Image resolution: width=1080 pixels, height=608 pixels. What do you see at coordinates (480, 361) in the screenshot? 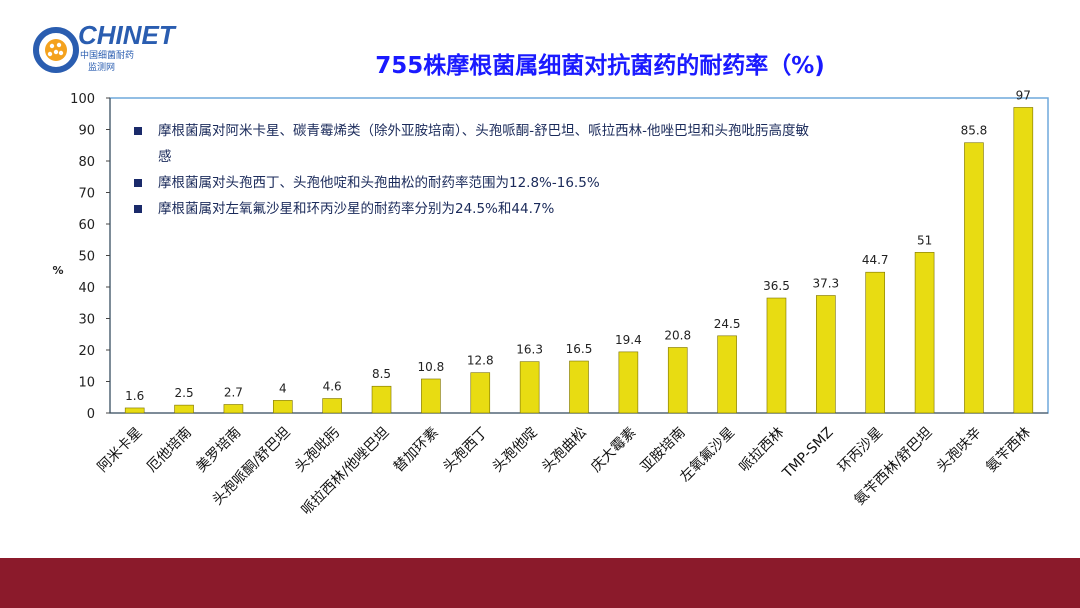
I see `data-label: 12.8` at bounding box center [480, 361].